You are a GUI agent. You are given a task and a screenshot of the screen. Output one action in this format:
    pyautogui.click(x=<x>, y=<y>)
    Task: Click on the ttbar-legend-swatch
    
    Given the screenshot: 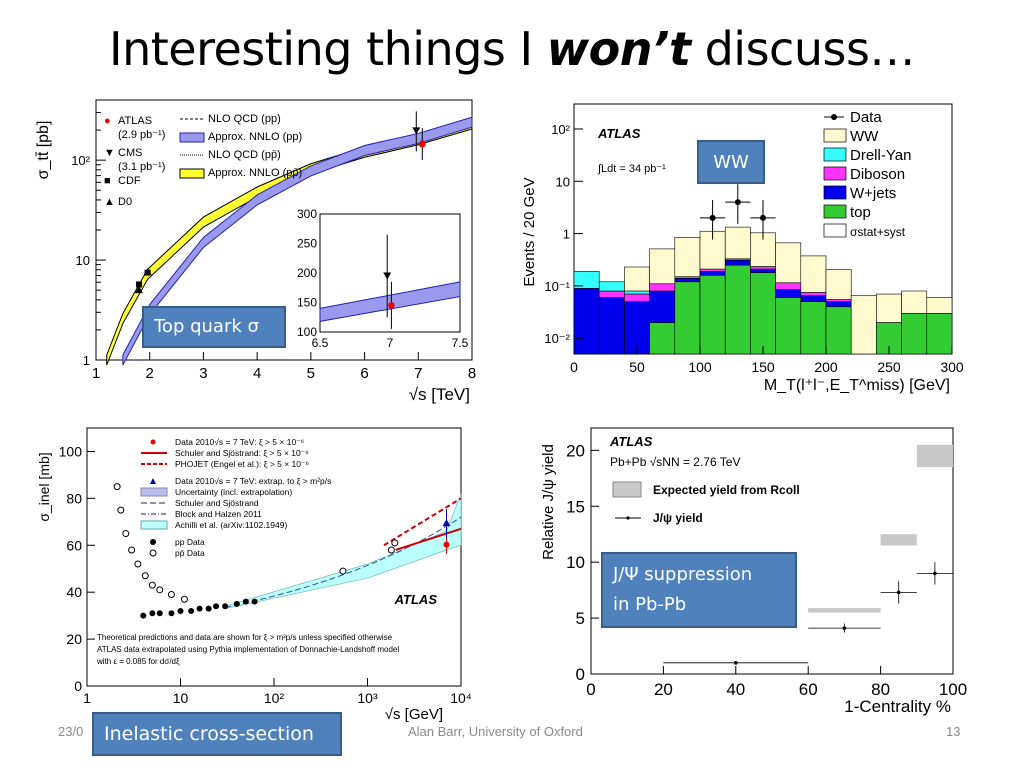 What is the action you would take?
    pyautogui.click(x=192, y=137)
    